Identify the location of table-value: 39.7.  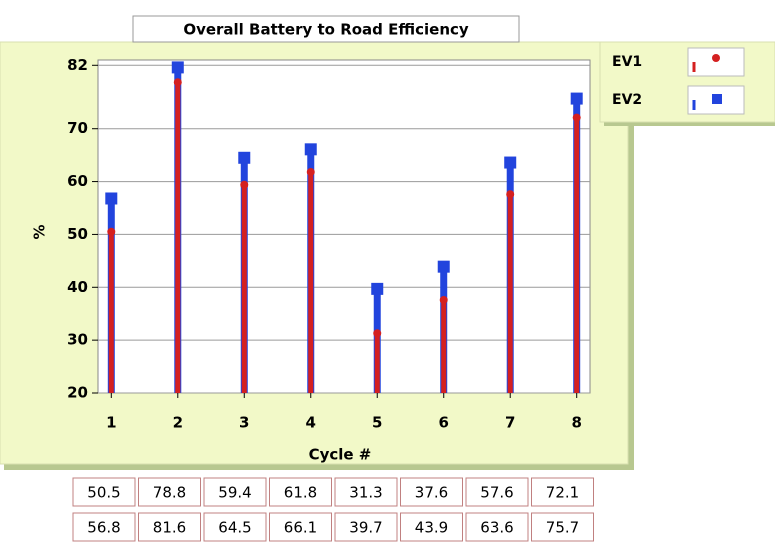
(365, 528).